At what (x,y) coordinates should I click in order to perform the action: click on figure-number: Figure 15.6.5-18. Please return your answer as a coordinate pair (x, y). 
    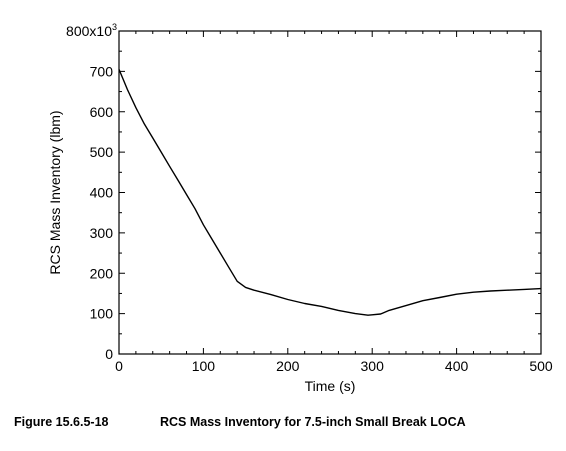
    Looking at the image, I should click on (61, 422).